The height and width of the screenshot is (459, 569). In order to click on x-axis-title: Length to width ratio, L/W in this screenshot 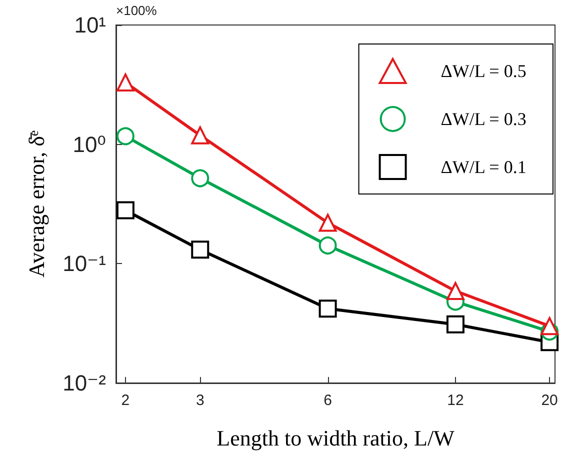, I will do `click(335, 438)`.